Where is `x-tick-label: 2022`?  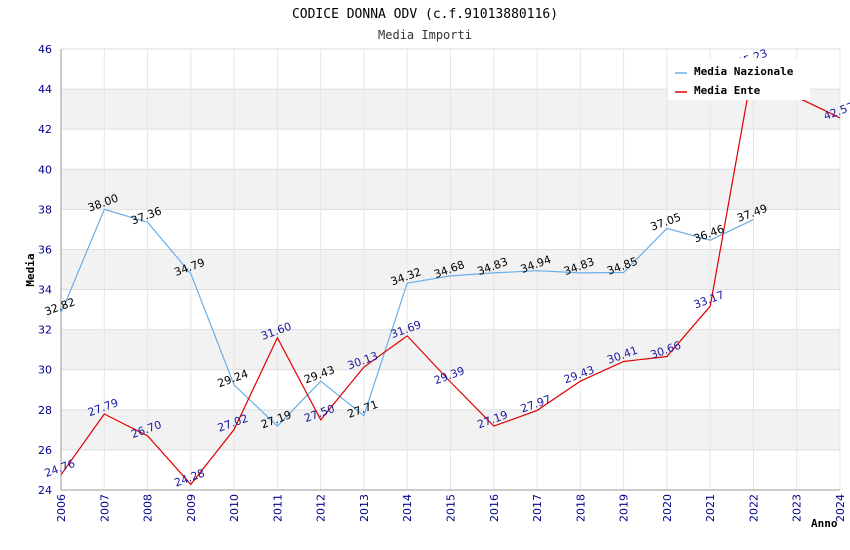 x-tick-label: 2022 is located at coordinates (753, 508).